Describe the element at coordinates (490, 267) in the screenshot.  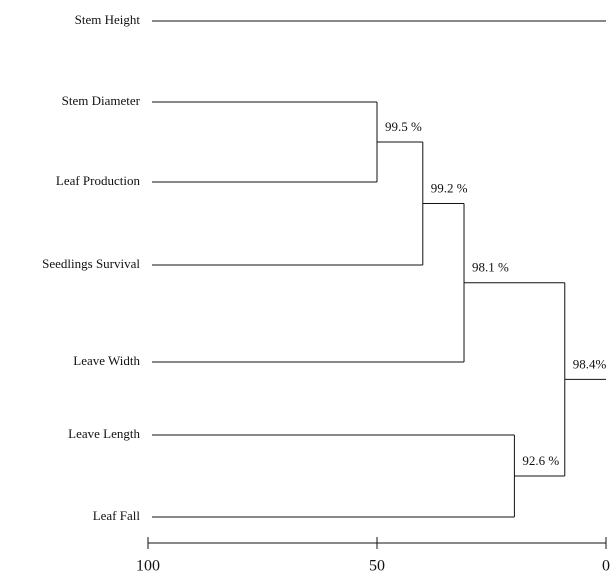
I see `node-label: 98.1 %` at that location.